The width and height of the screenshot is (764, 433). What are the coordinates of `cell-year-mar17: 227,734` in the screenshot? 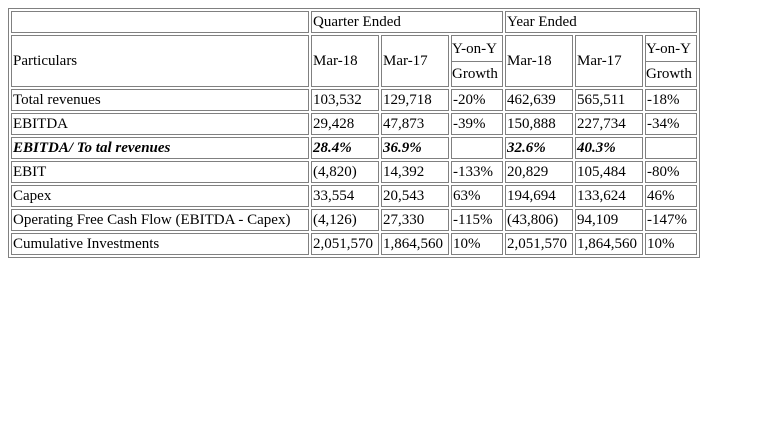 It's located at (609, 124).